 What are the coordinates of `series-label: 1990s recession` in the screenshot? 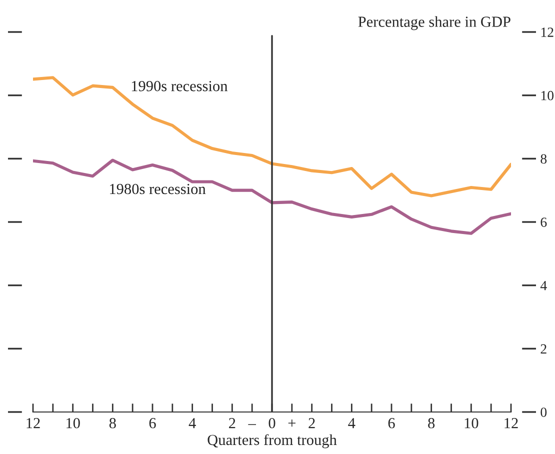 It's located at (180, 86).